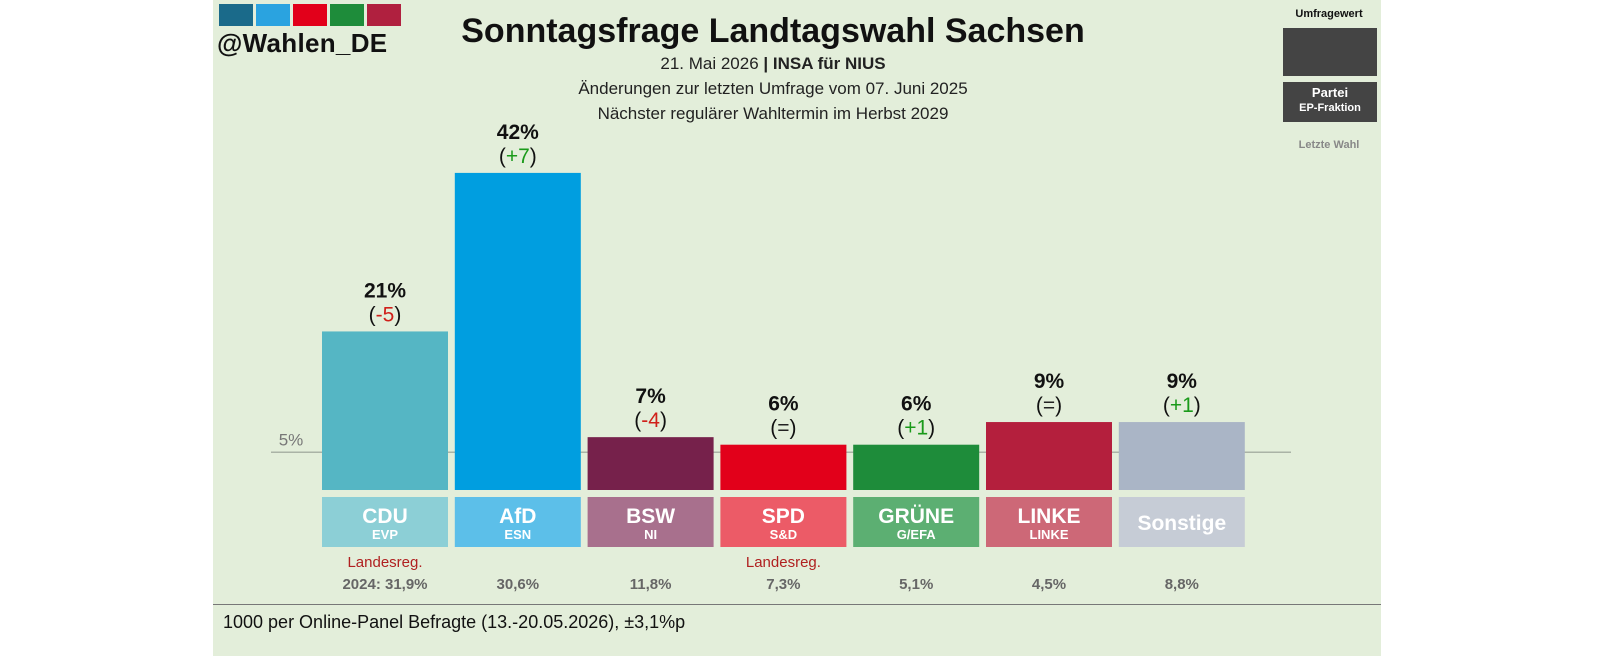  I want to click on party-faction: EVP, so click(385, 534).